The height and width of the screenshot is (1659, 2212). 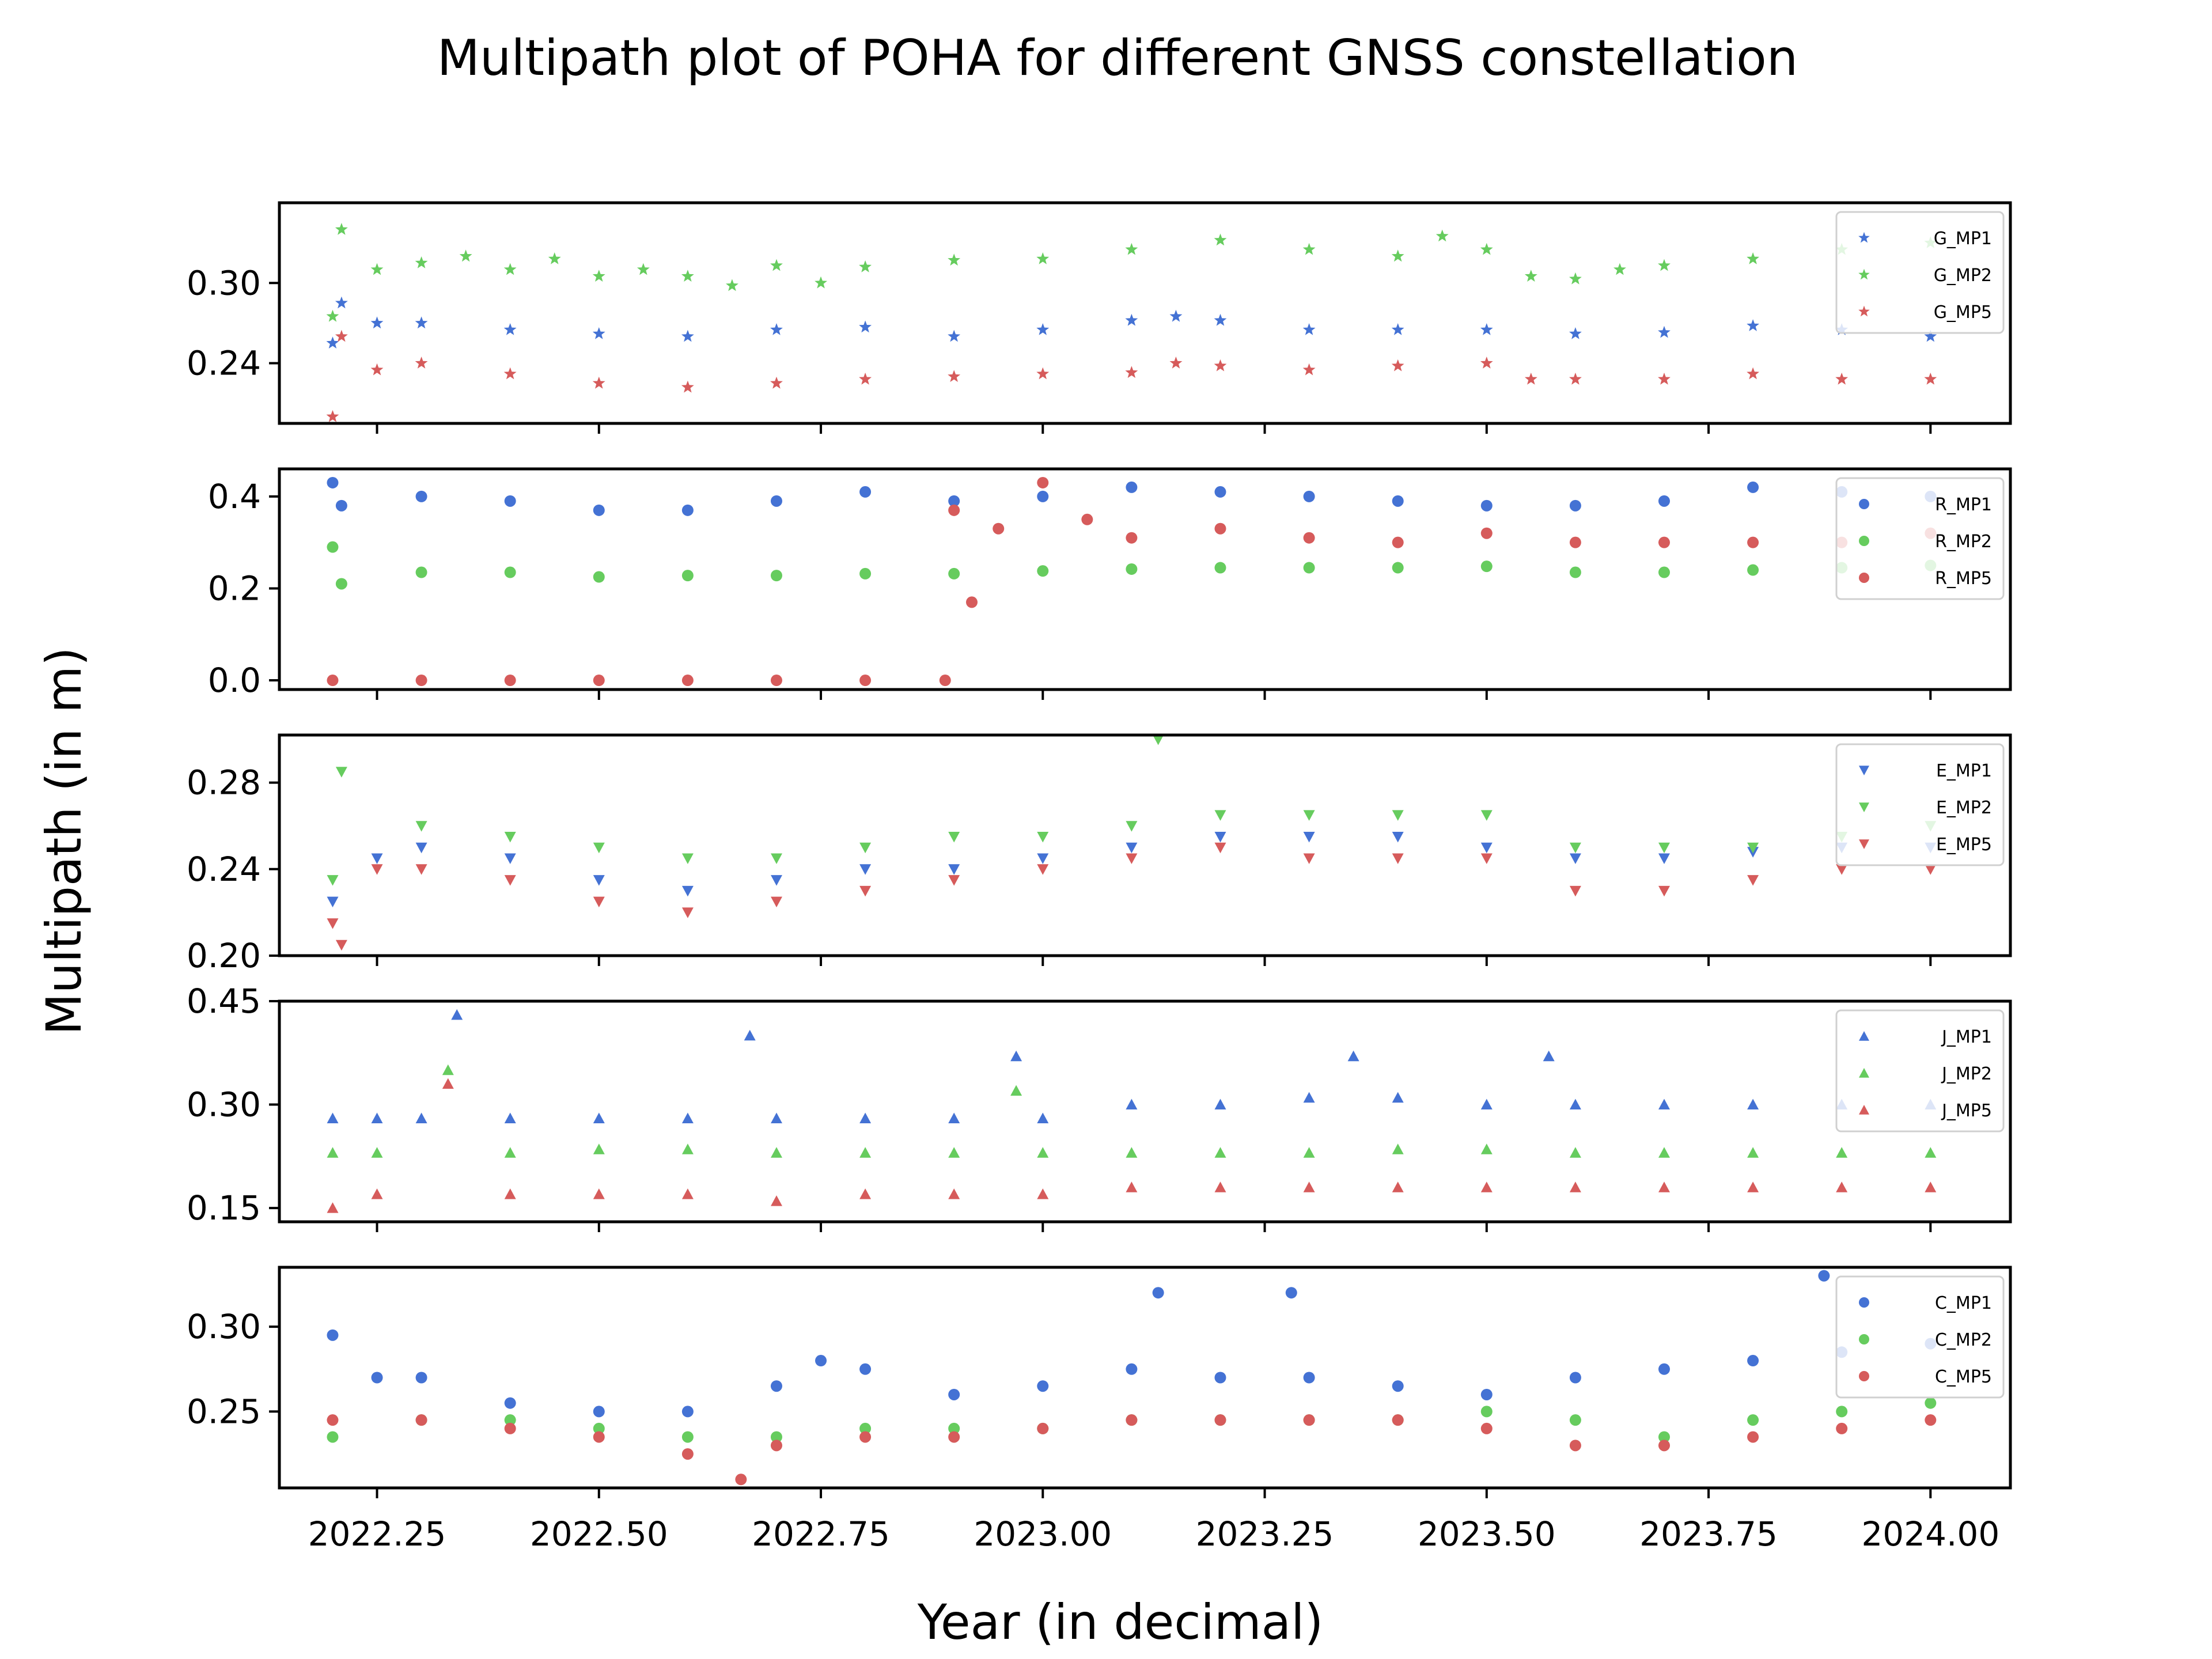 I want to click on legend-label: G_MP2, so click(x=1963, y=276).